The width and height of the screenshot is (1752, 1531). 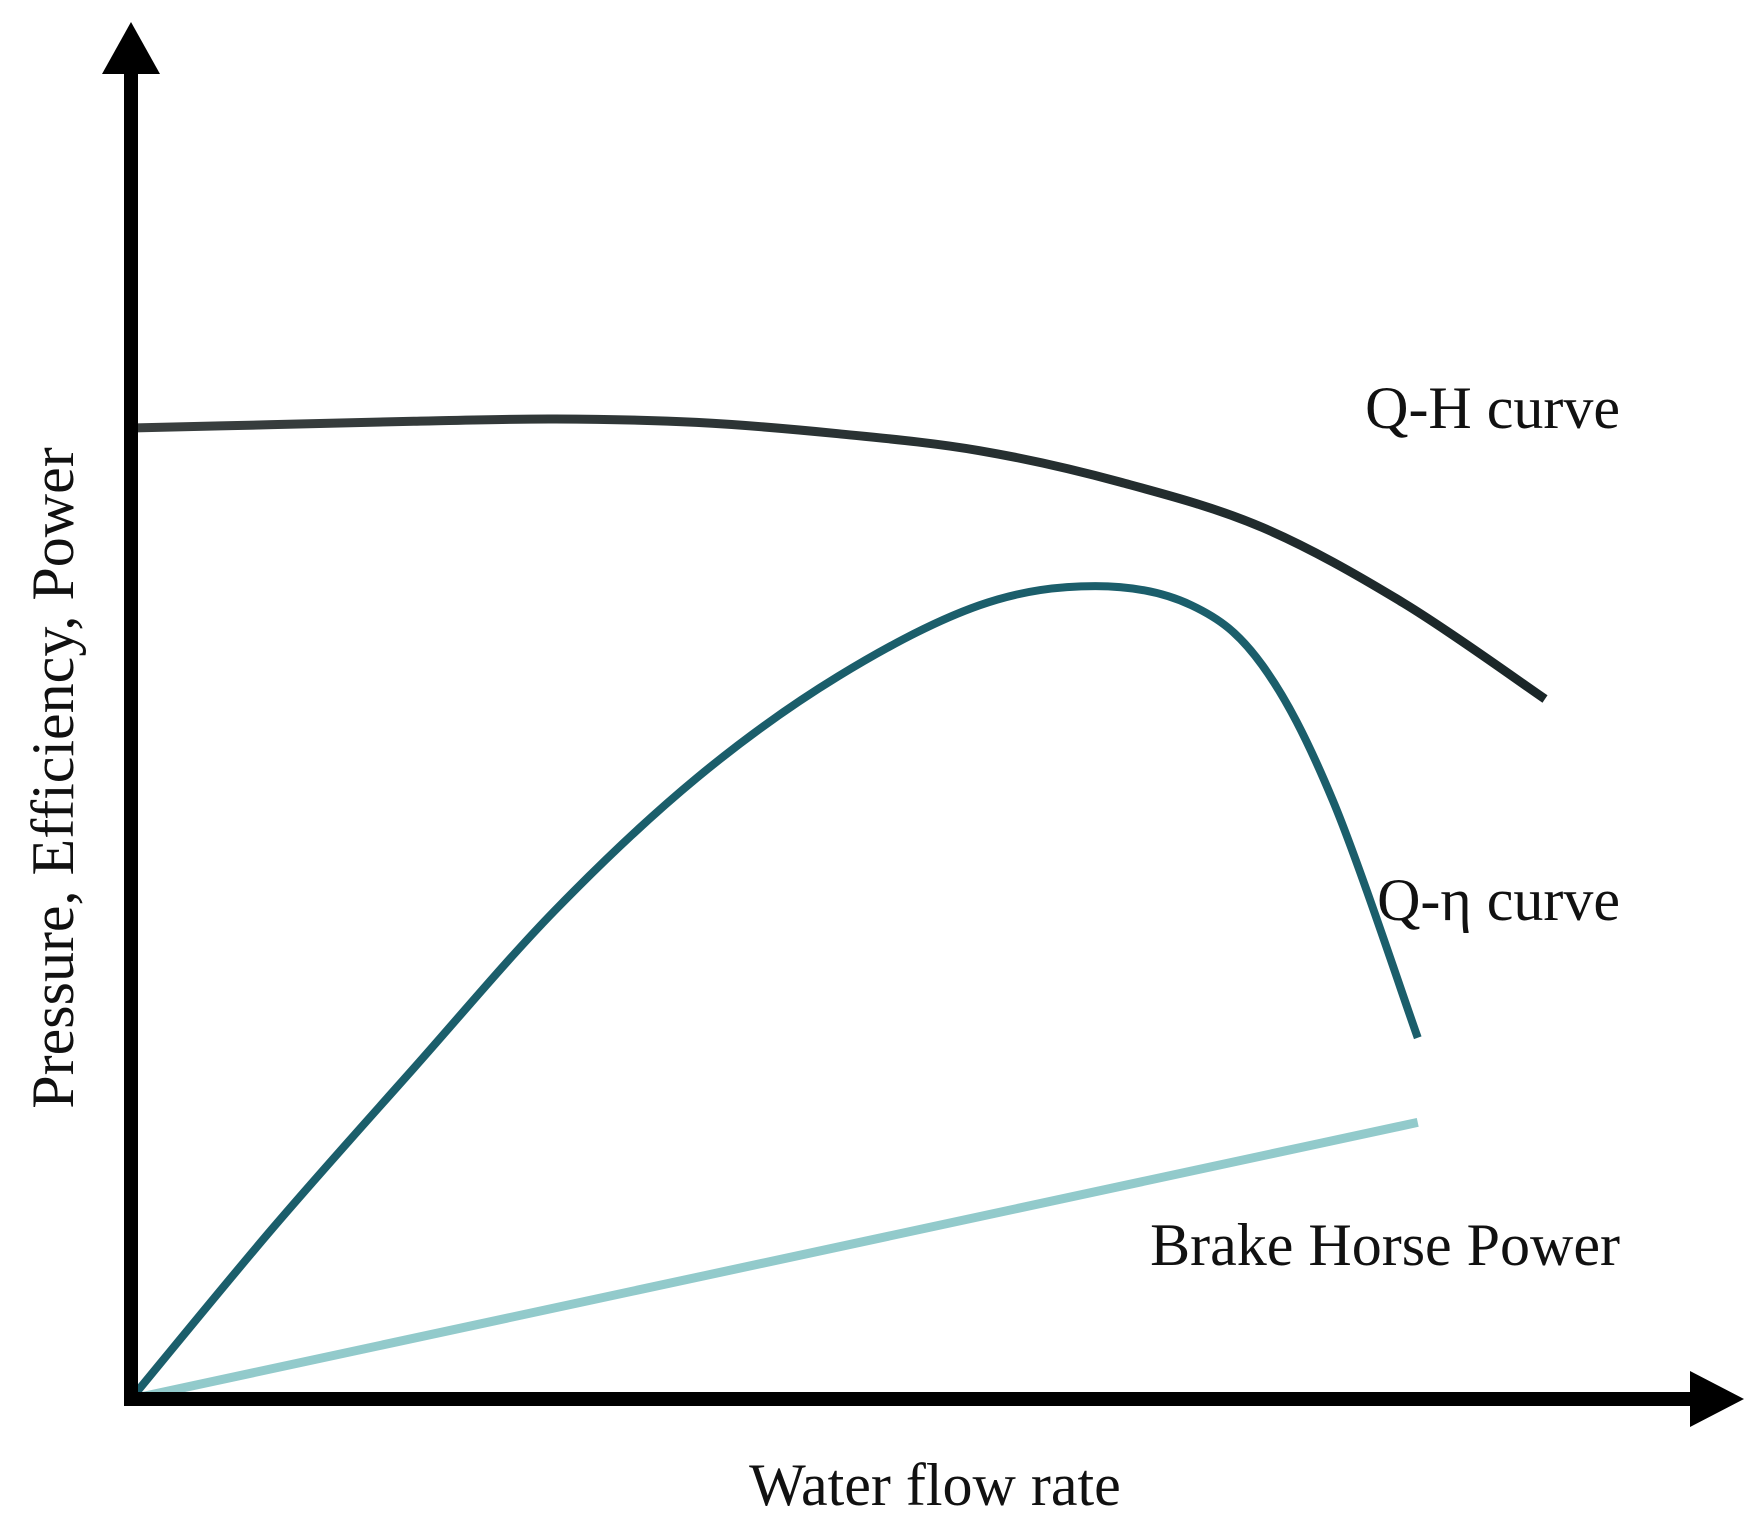 I want to click on label-qeta-curve: Q-η curve, so click(x=1498, y=900).